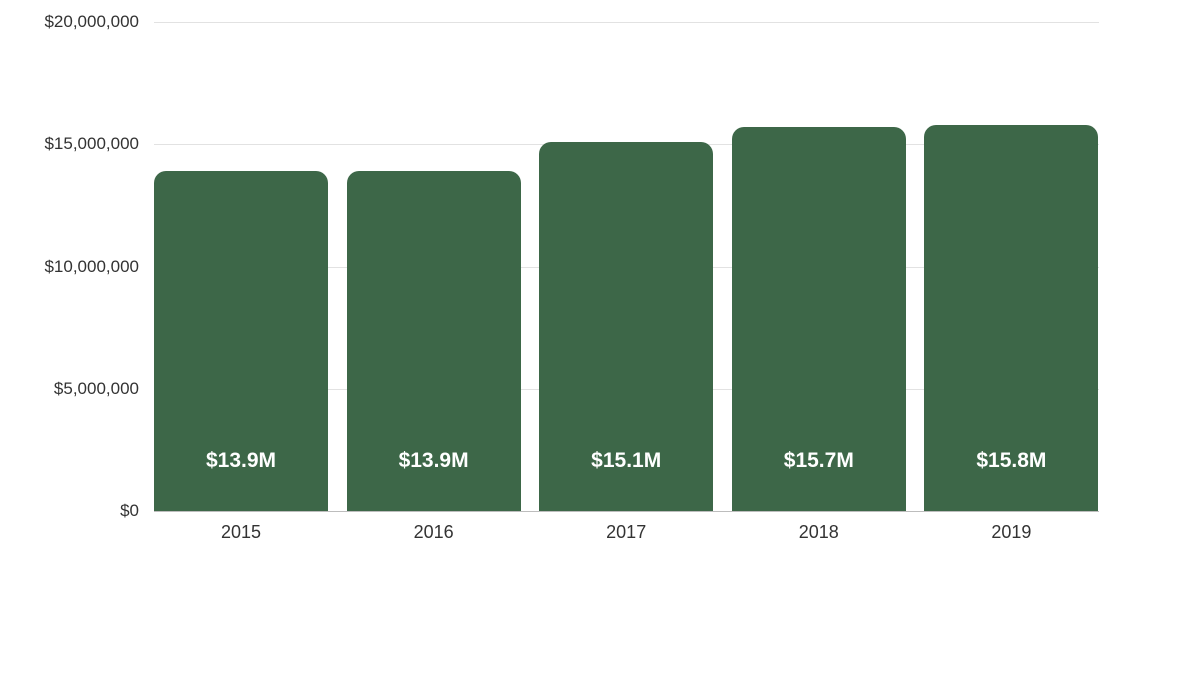 This screenshot has width=1200, height=675. What do you see at coordinates (626, 511) in the screenshot?
I see `x-axis-line` at bounding box center [626, 511].